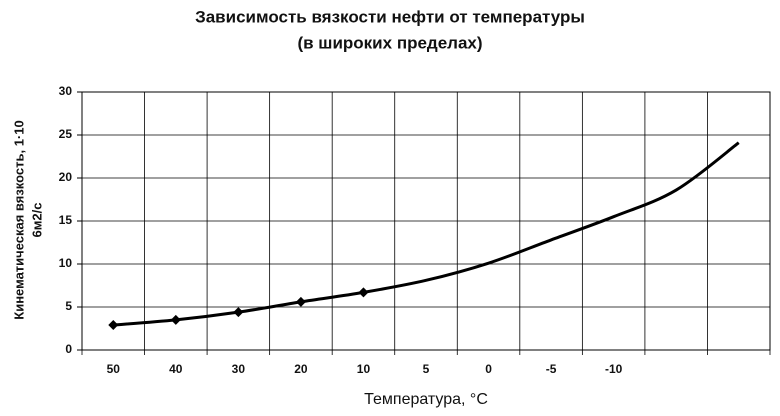 This screenshot has height=416, width=780. What do you see at coordinates (301, 369) in the screenshot?
I see `x-tick-label: 20` at bounding box center [301, 369].